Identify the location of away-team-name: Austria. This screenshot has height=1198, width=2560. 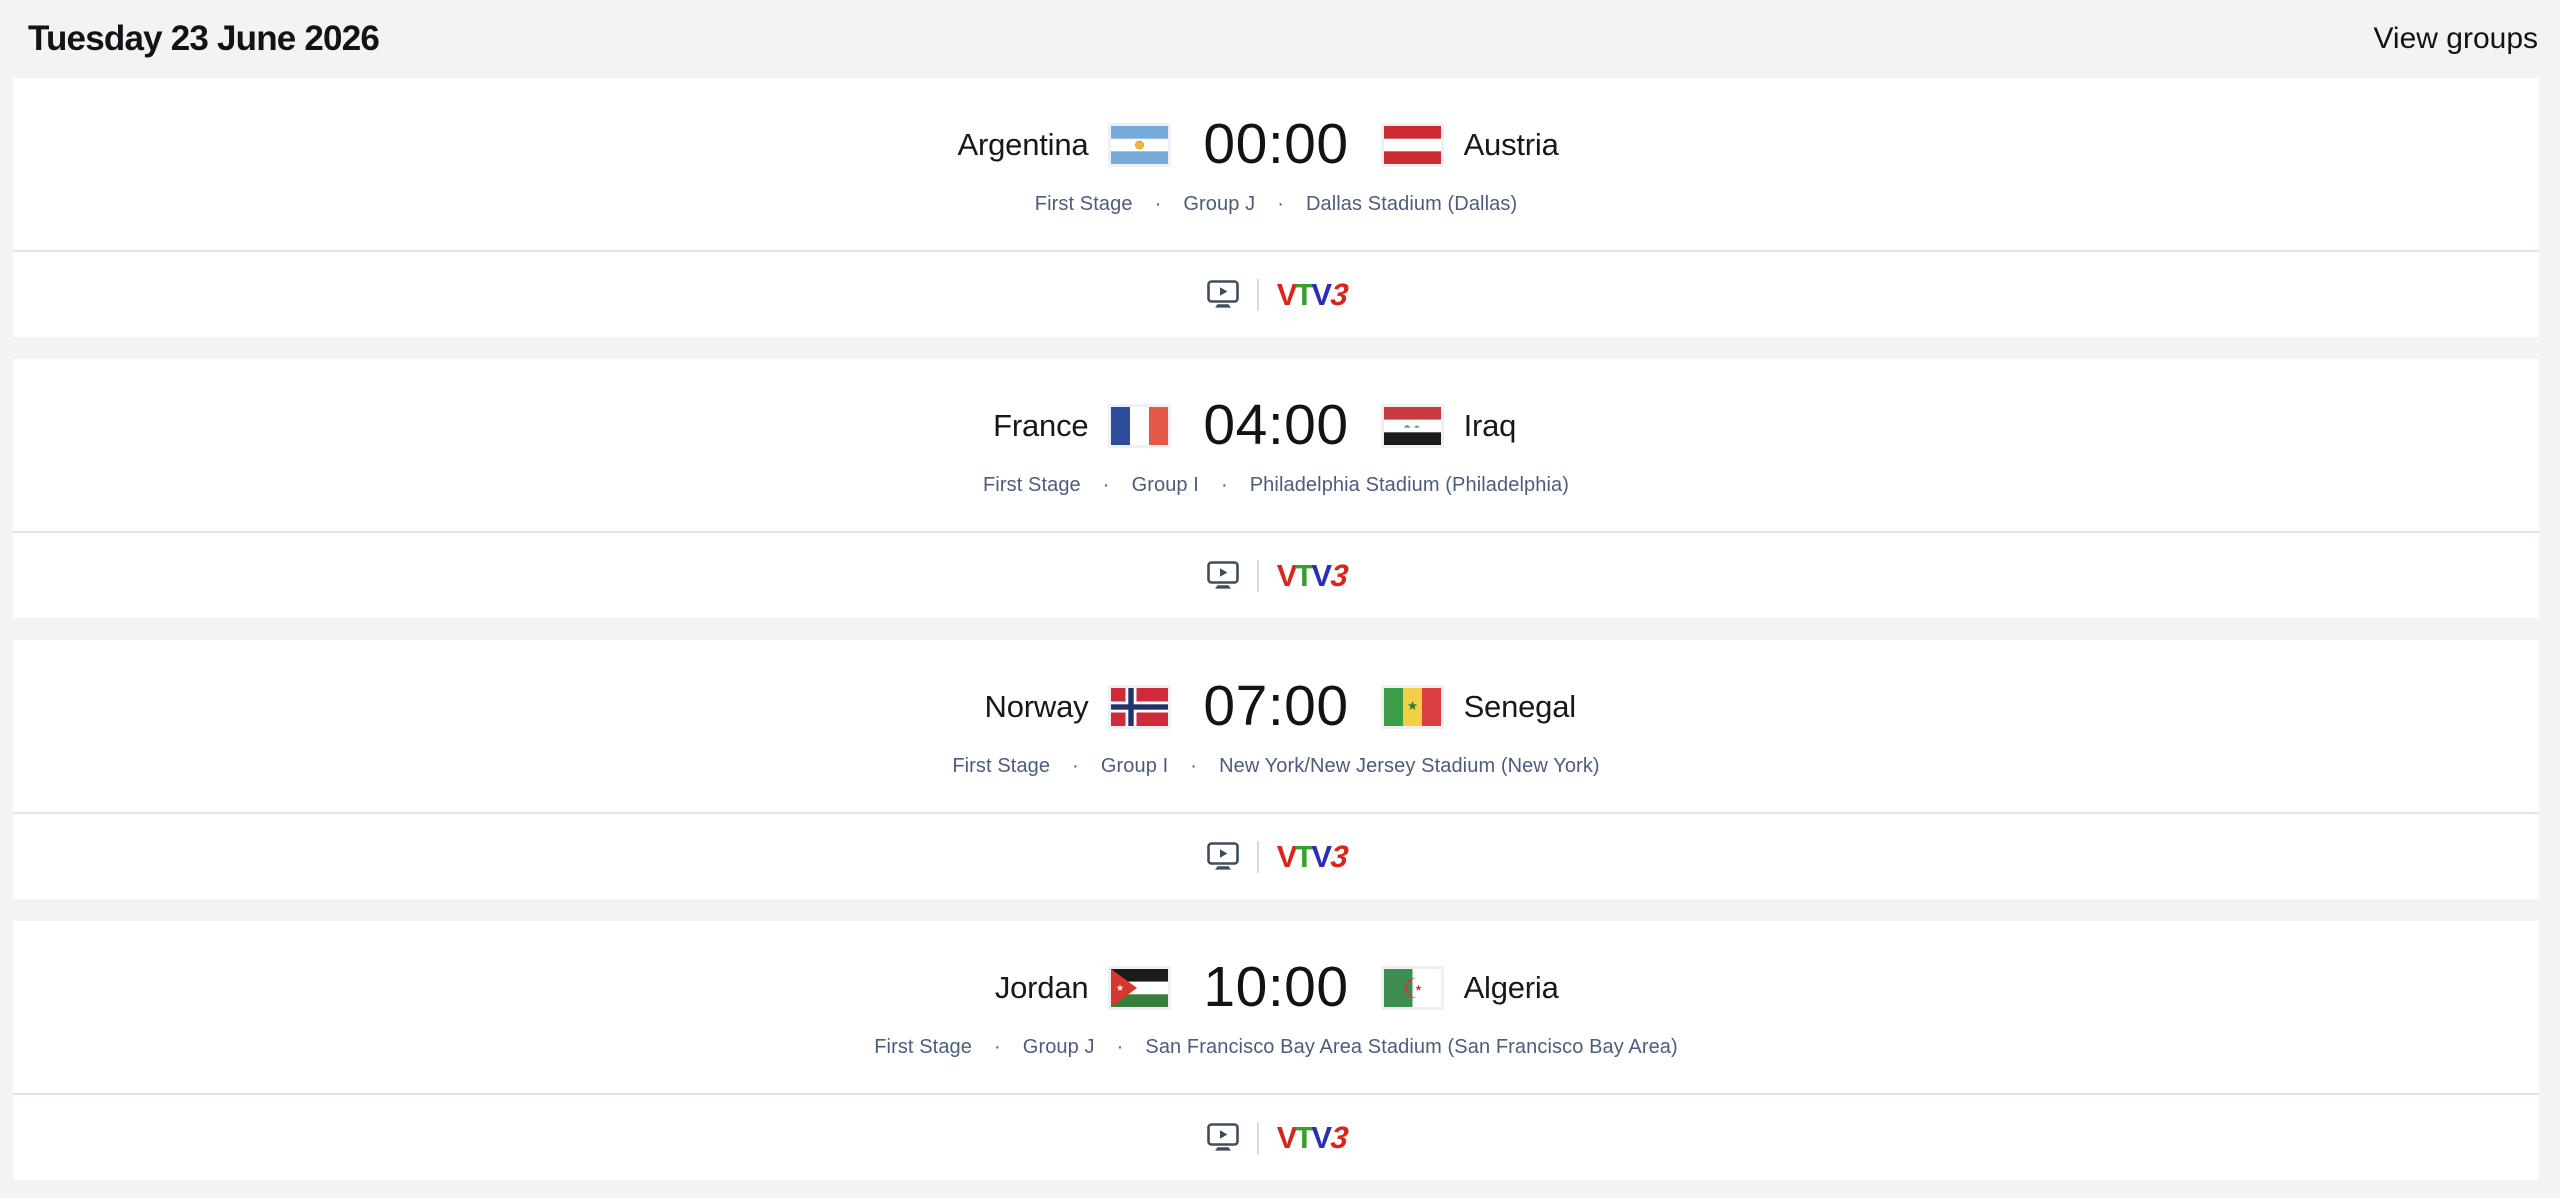
(1511, 144).